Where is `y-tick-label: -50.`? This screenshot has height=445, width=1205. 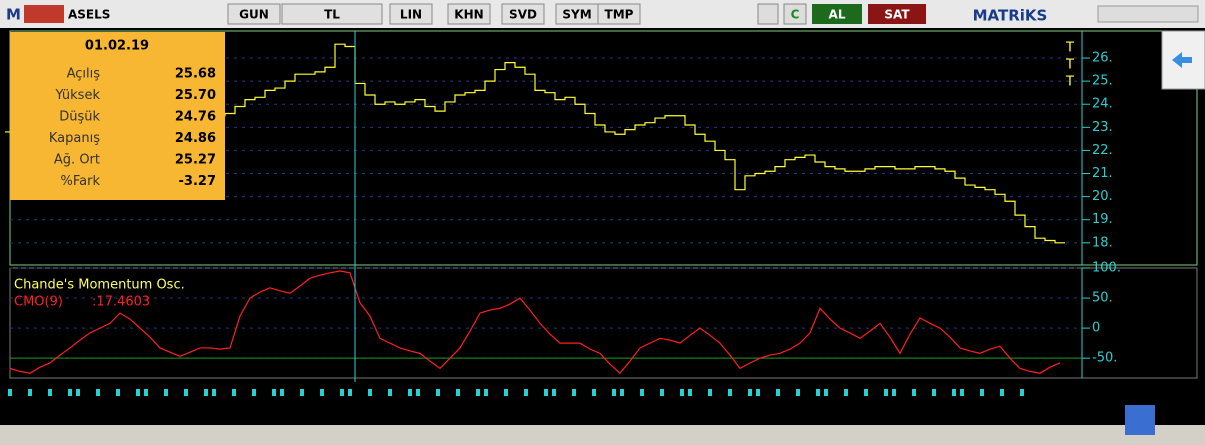 y-tick-label: -50. is located at coordinates (1104, 358).